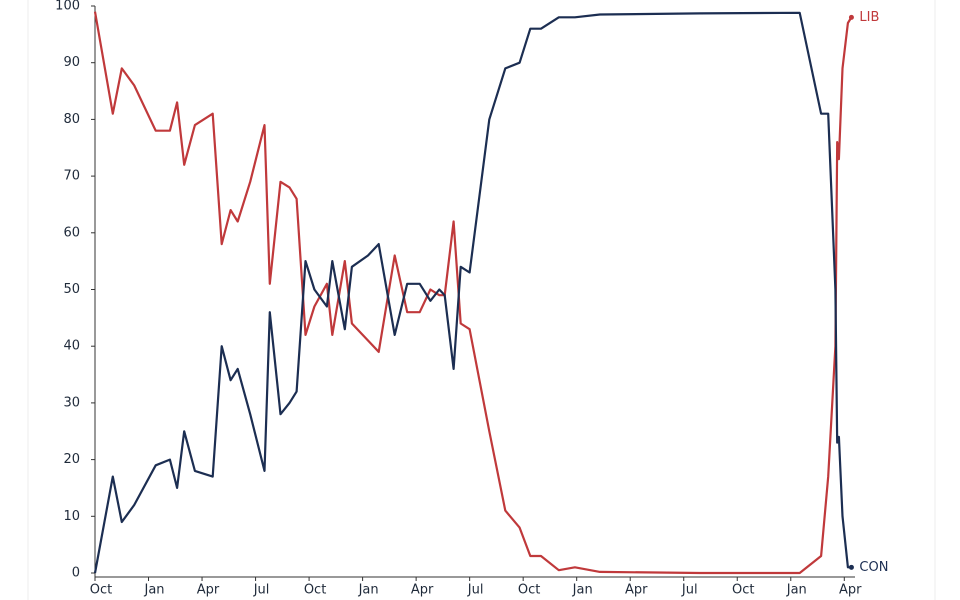 The image size is (960, 600). Describe the element at coordinates (71, 62) in the screenshot. I see `y-tick-label: 90` at that location.